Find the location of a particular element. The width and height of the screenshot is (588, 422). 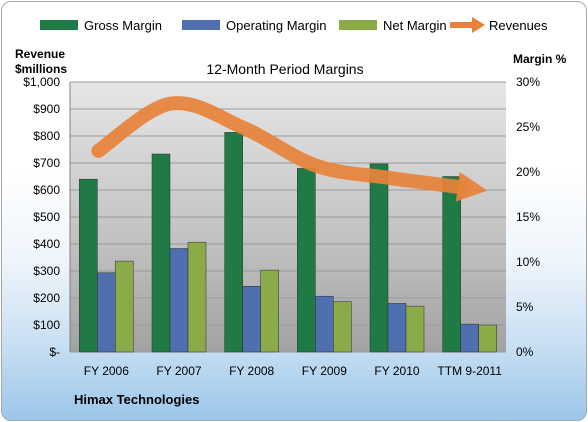

y-left-tick-label: $900 is located at coordinates (46, 109).